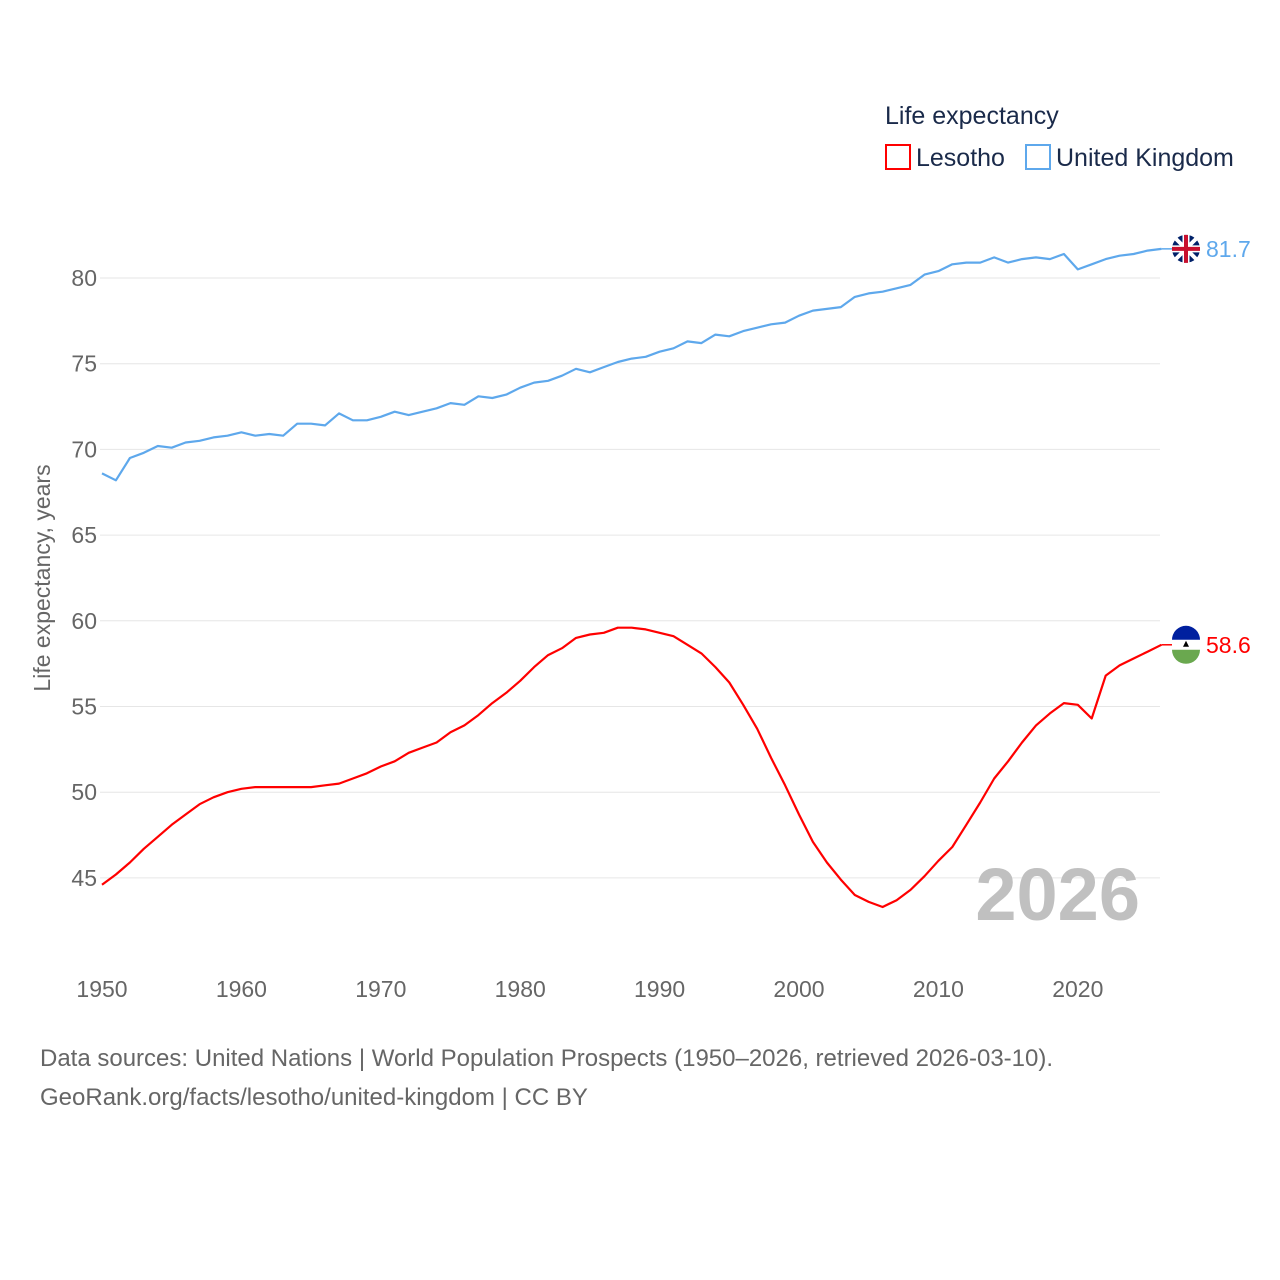 Image resolution: width=1280 pixels, height=1280 pixels. Describe the element at coordinates (798, 989) in the screenshot. I see `x-tick-label: 2000` at that location.